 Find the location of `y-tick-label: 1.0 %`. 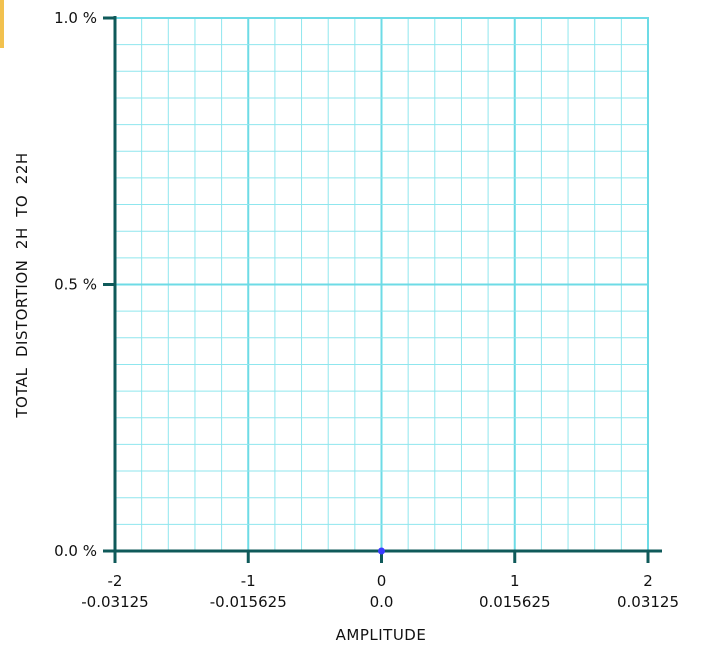

y-tick-label: 1.0 % is located at coordinates (75, 18).